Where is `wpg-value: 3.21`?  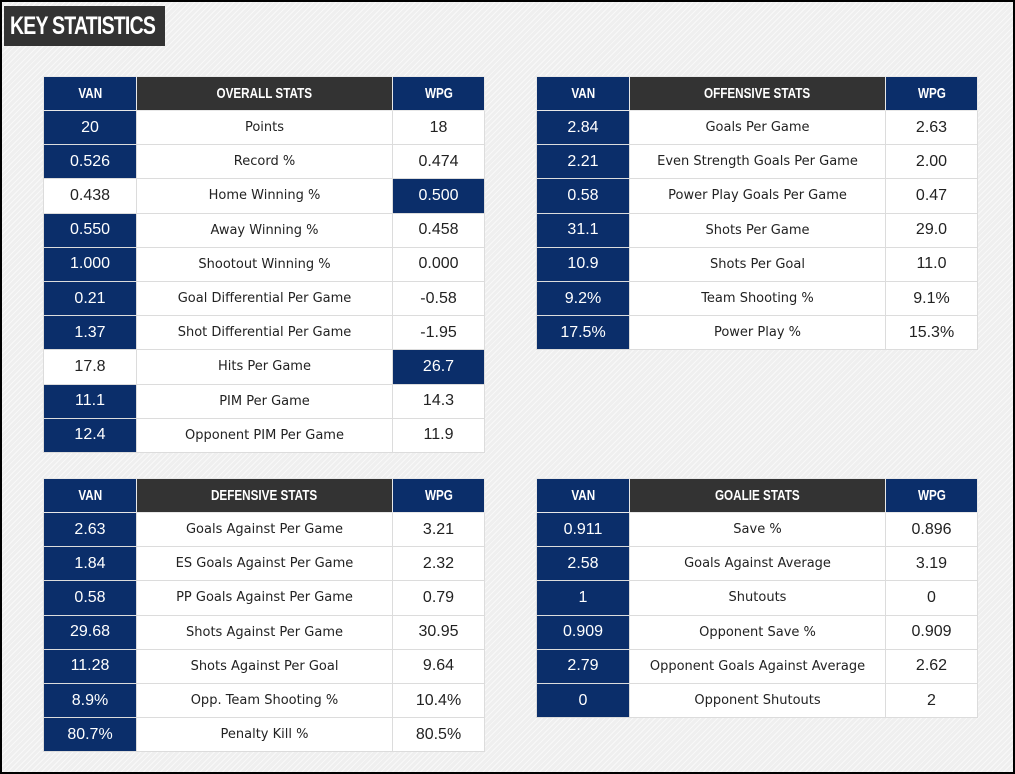 wpg-value: 3.21 is located at coordinates (438, 529).